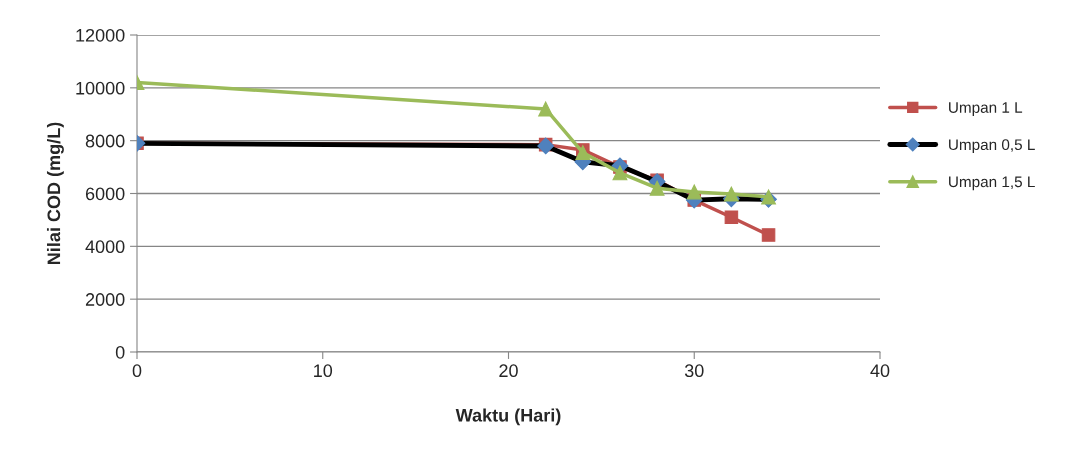 The width and height of the screenshot is (1076, 457). I want to click on y-tick-label: 0, so click(120, 352).